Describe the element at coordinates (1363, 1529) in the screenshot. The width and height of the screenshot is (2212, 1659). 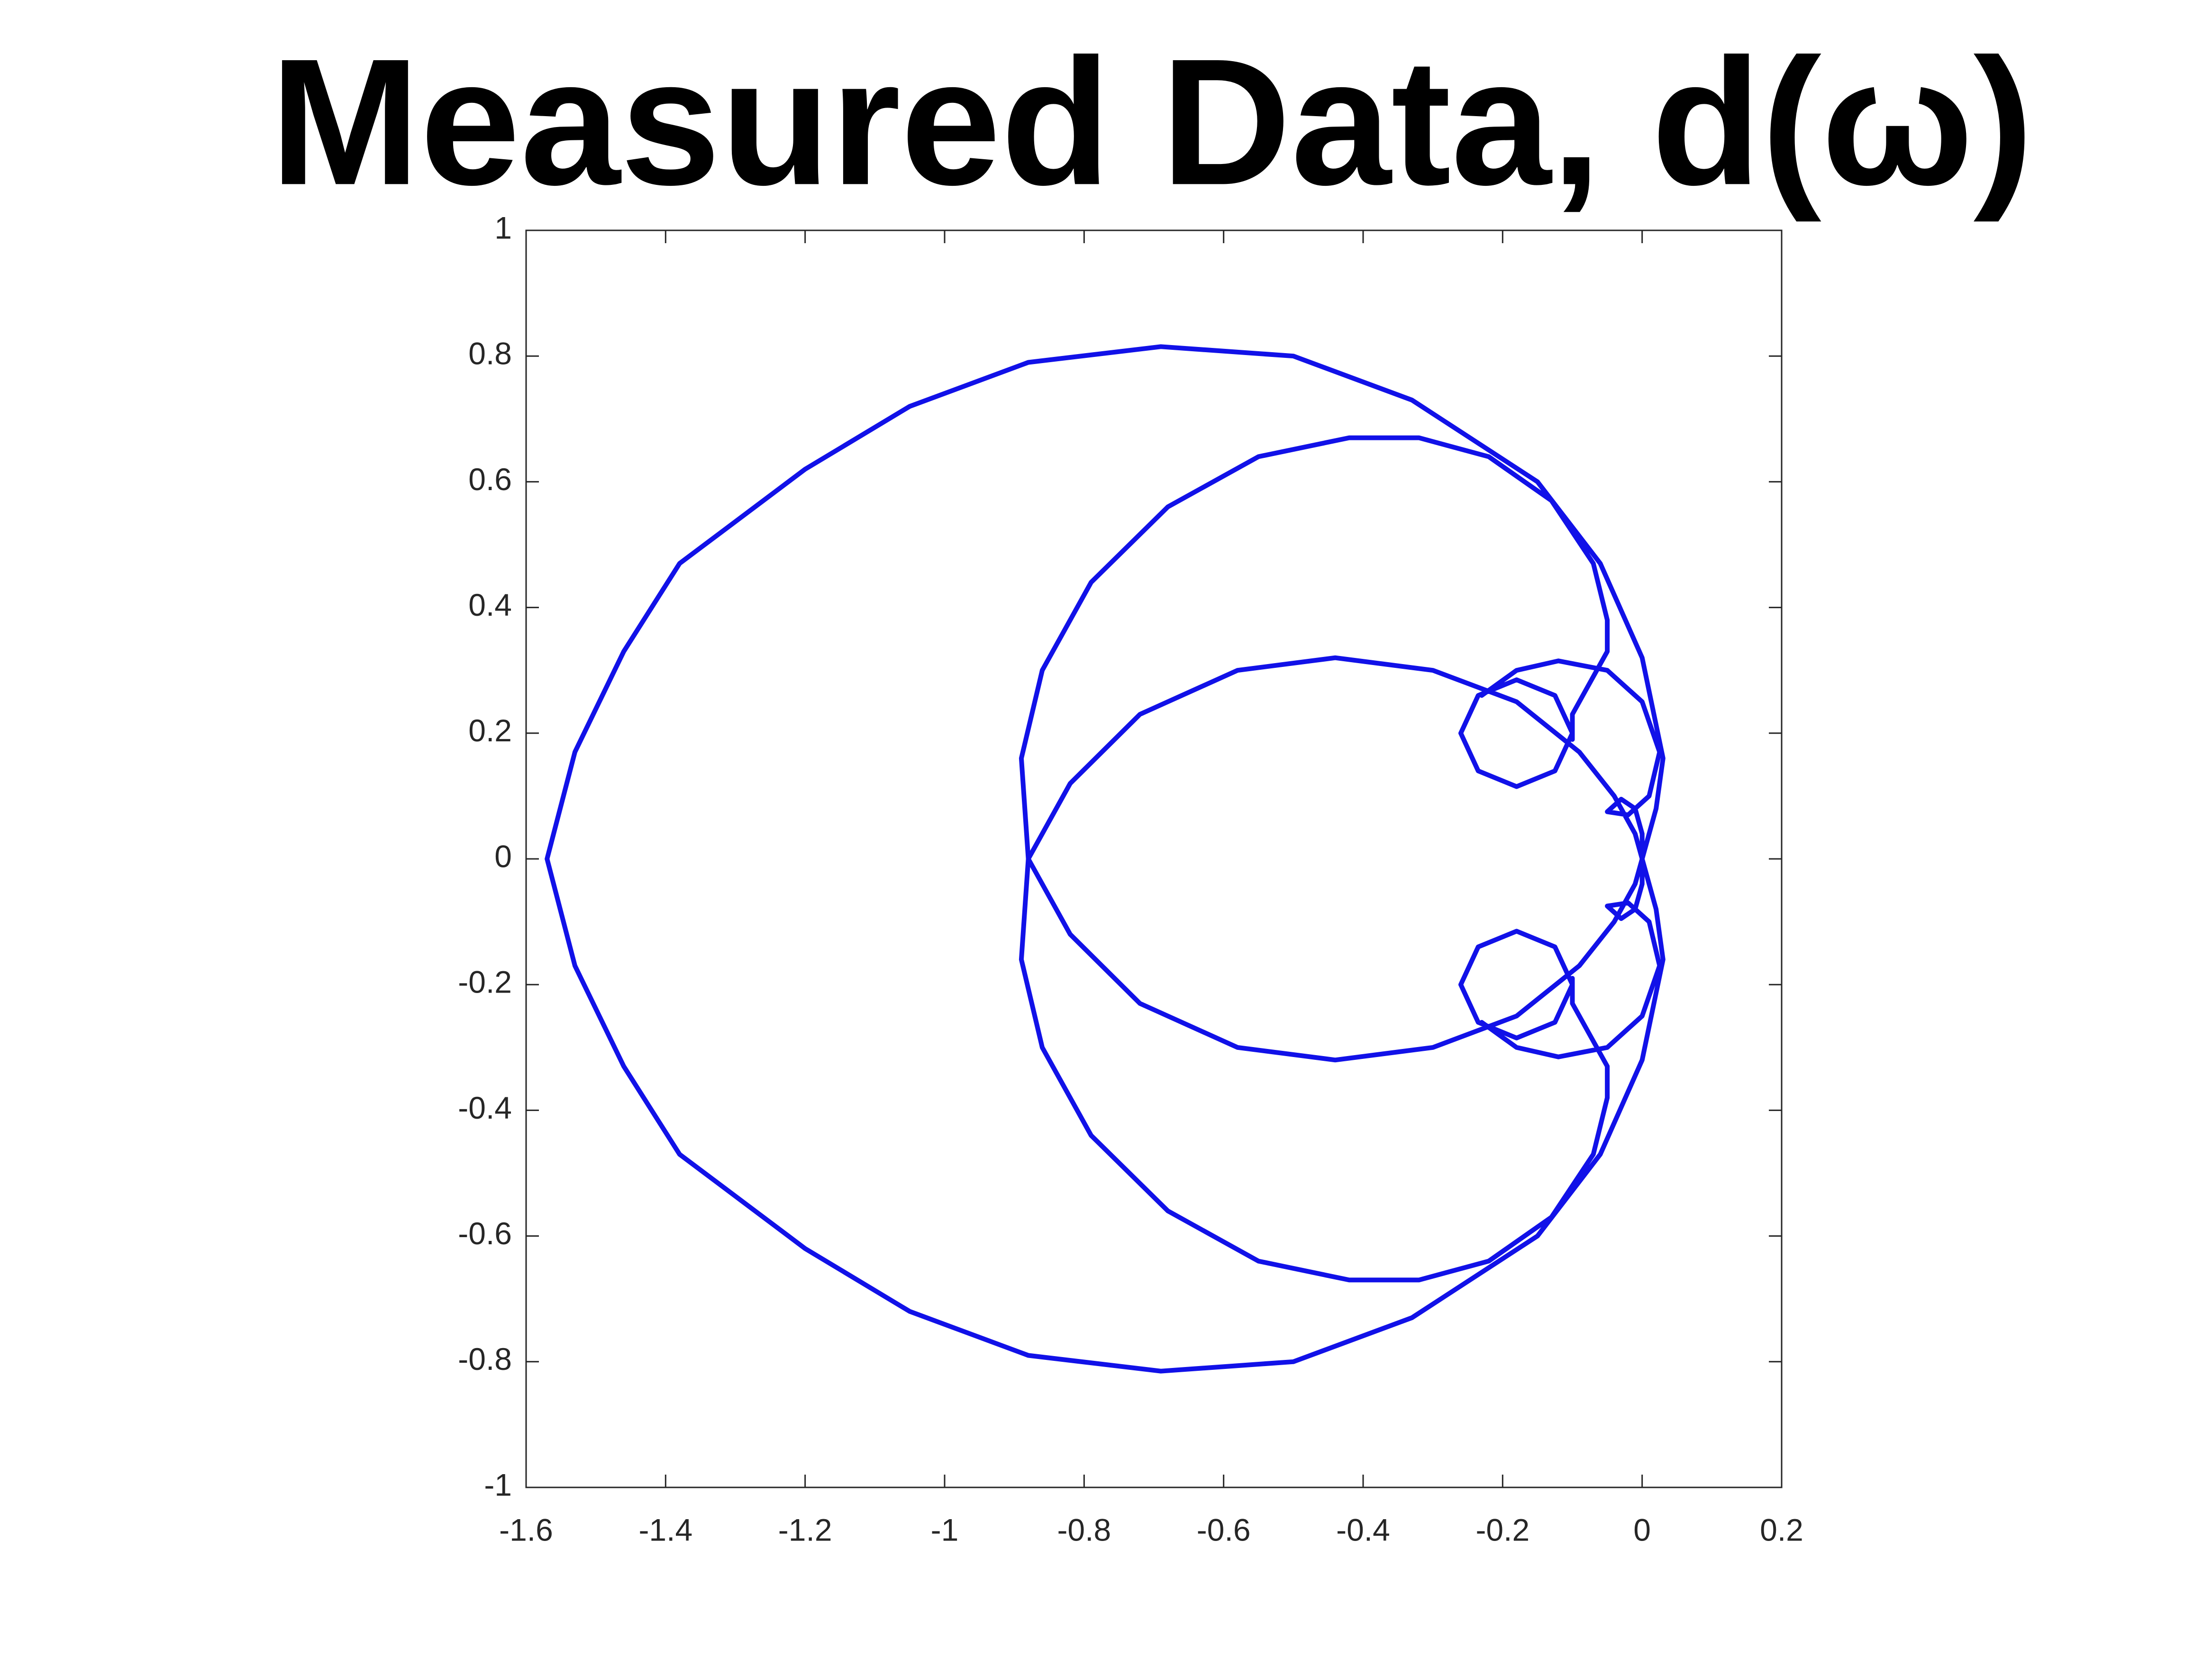
I see `x-tick-label: -0.4` at that location.